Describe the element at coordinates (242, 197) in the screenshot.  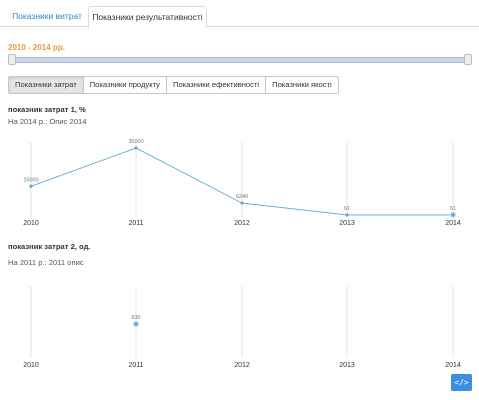
I see `data-label: 6240` at that location.